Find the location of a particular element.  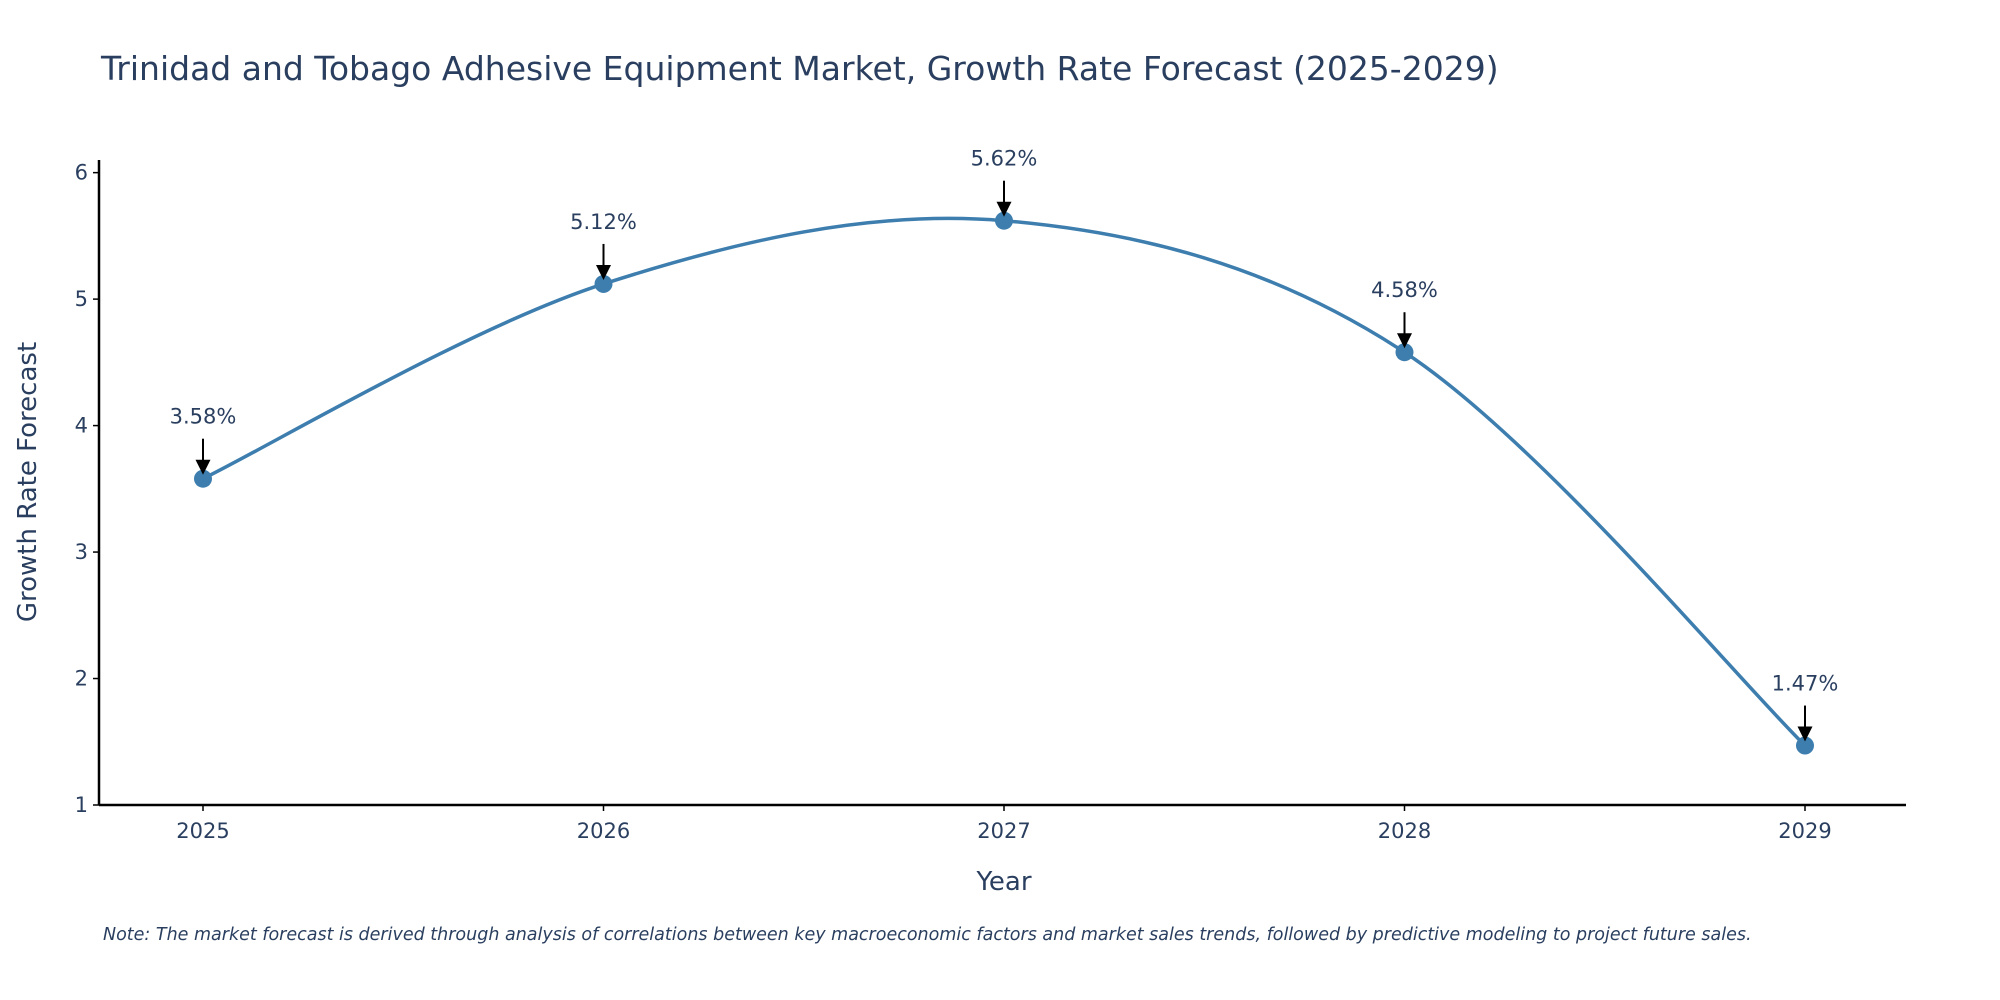

data-label: 5.62% is located at coordinates (1004, 159).